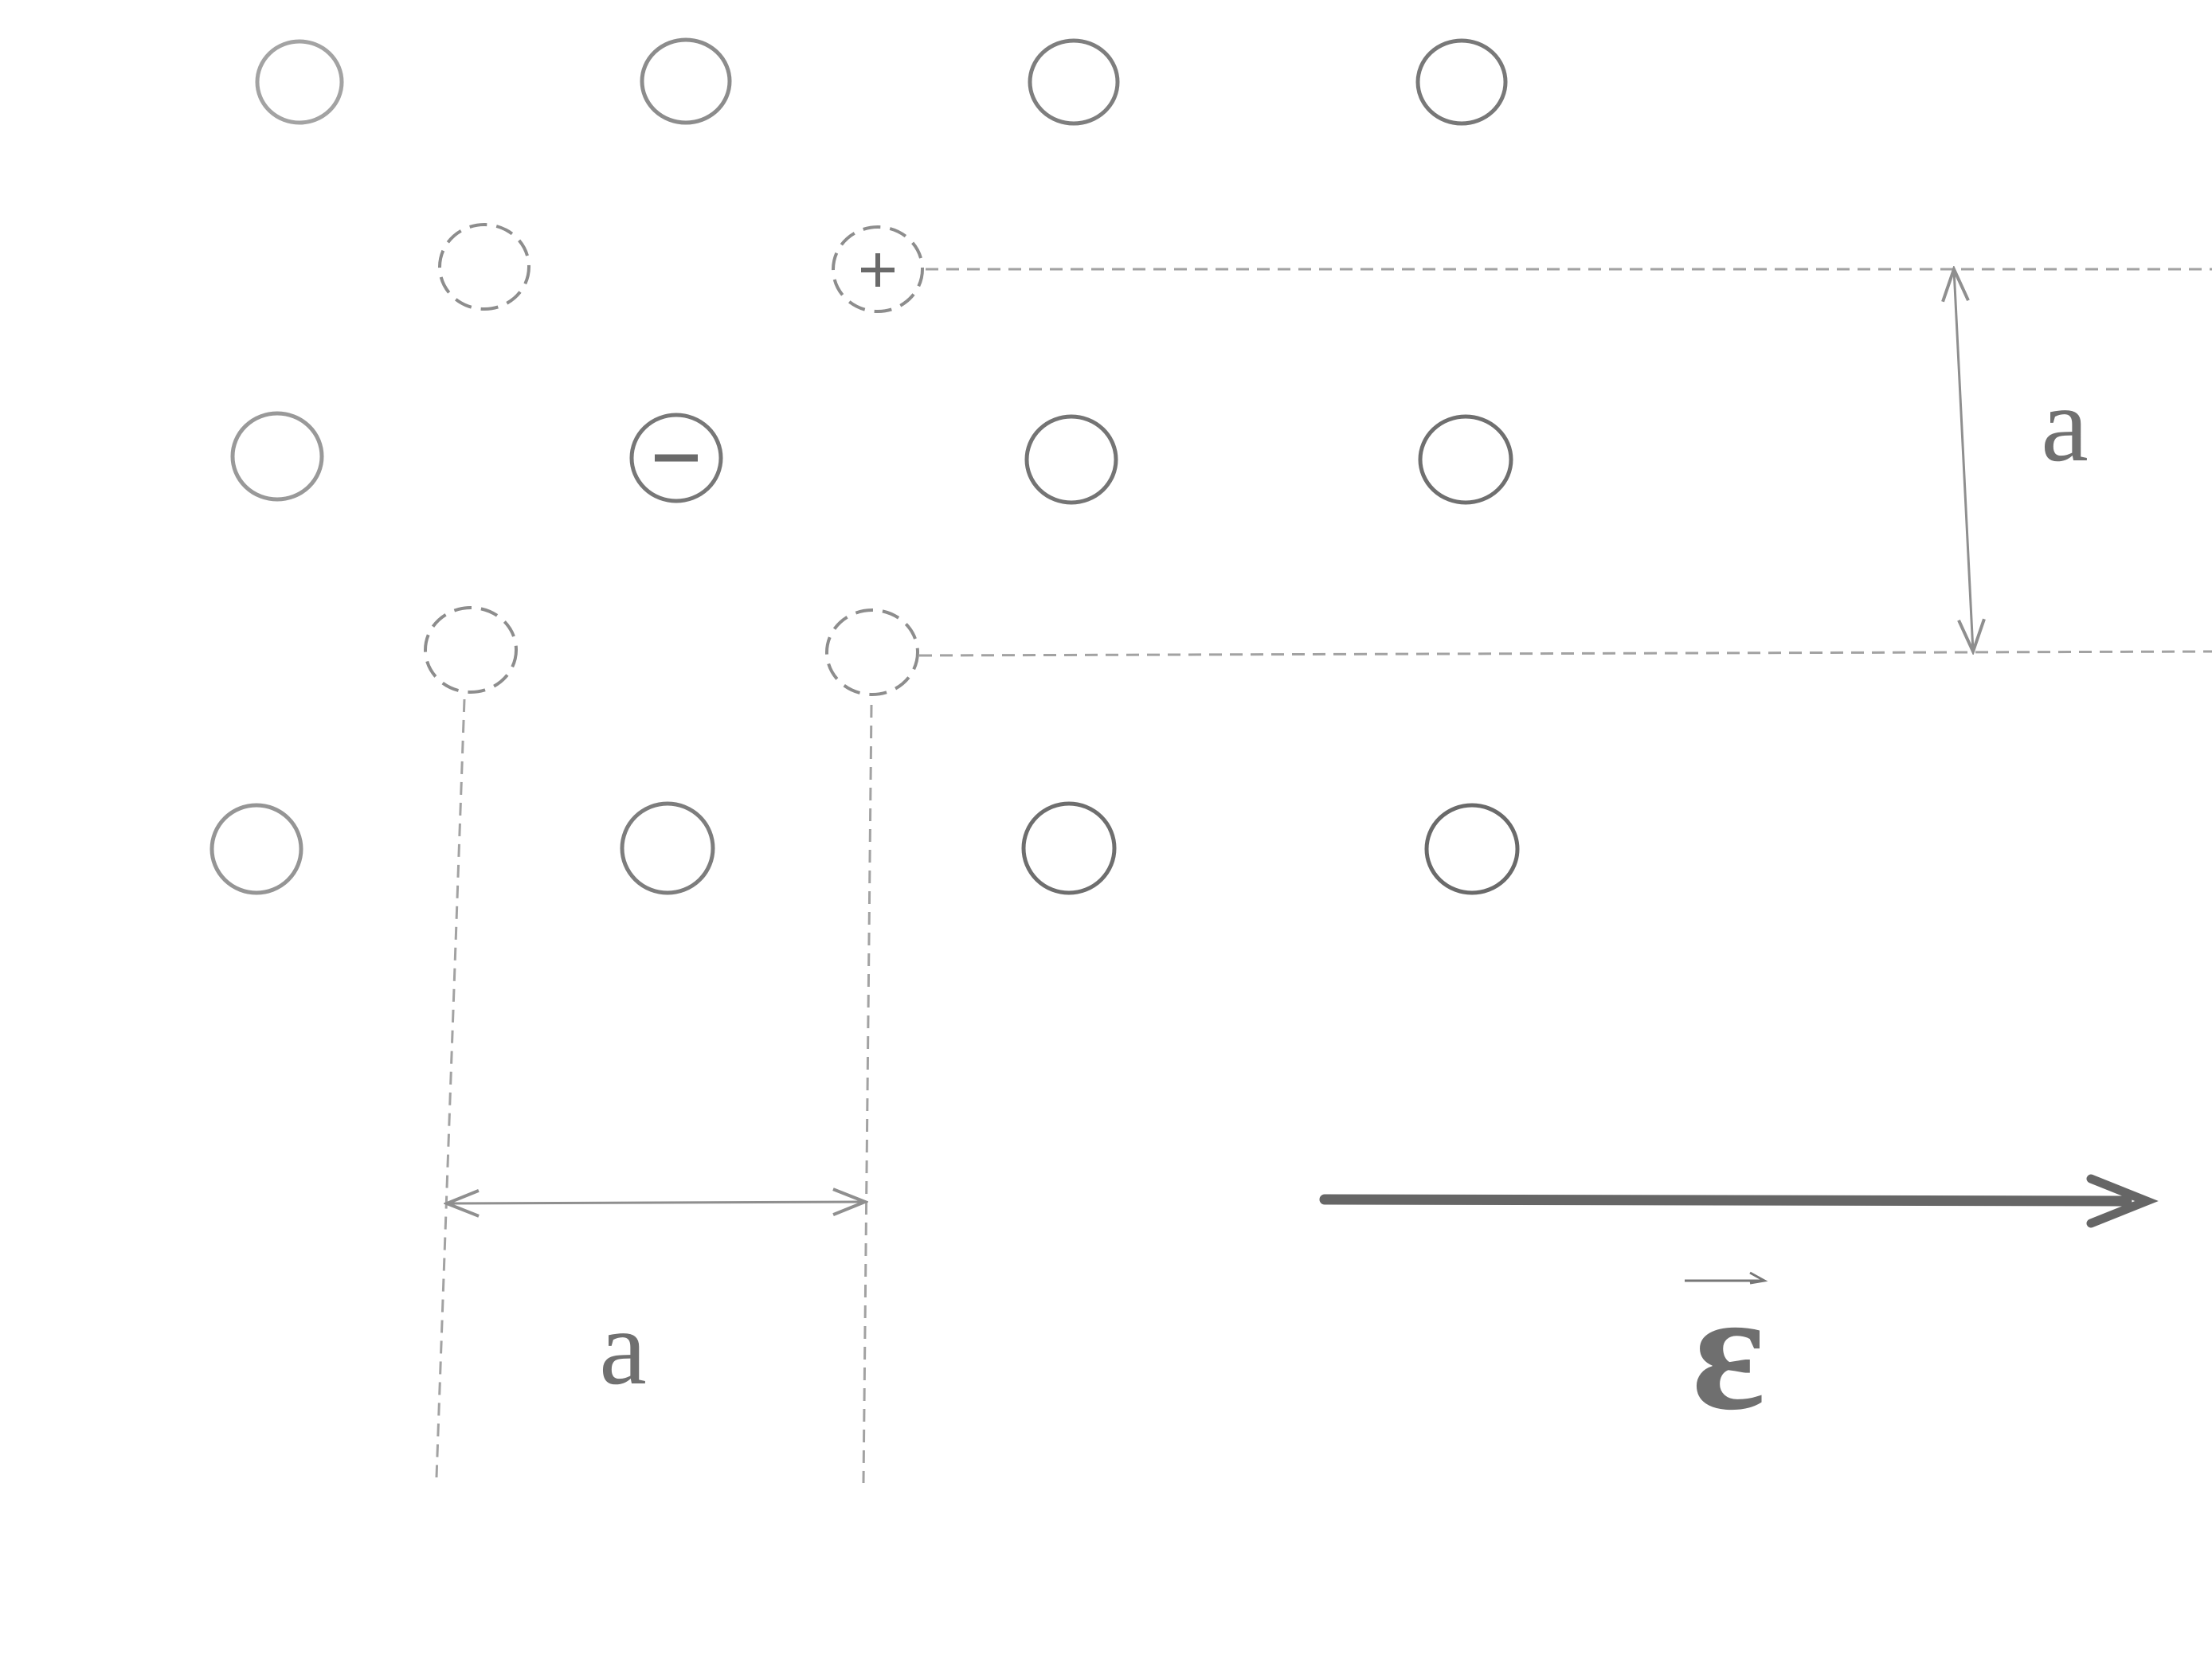  What do you see at coordinates (1565, 463) in the screenshot?
I see `horizontal-guides` at bounding box center [1565, 463].